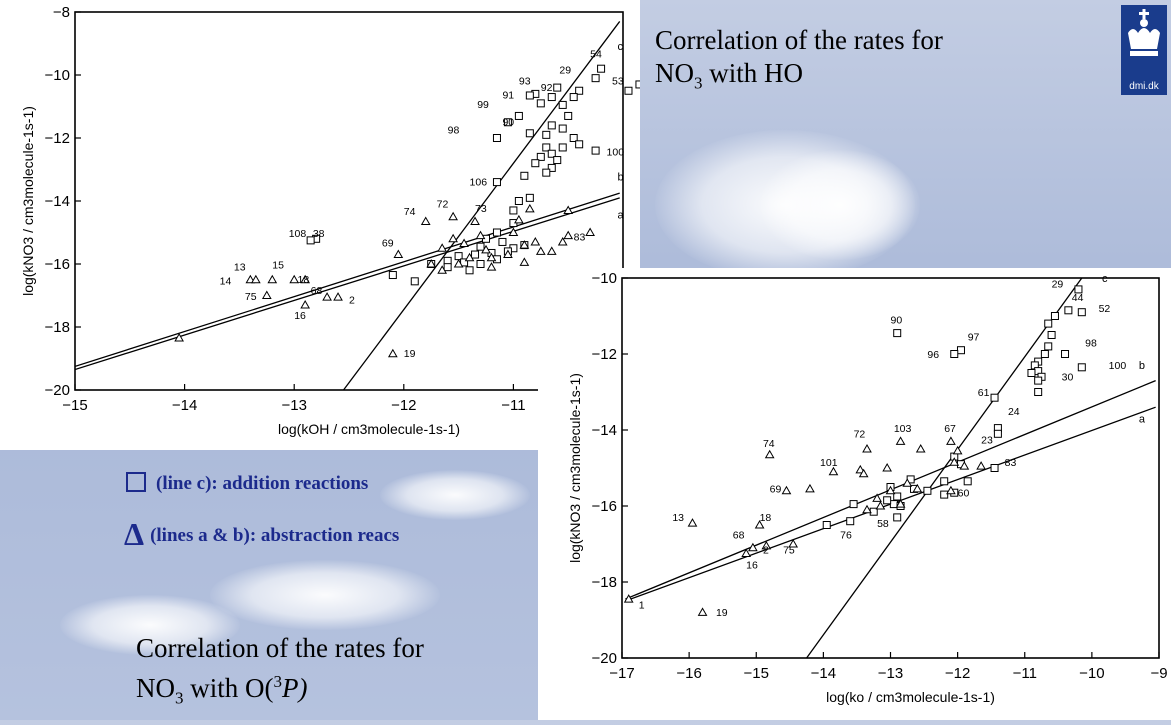  Describe the element at coordinates (410, 212) in the screenshot. I see `point-label: 74` at that location.